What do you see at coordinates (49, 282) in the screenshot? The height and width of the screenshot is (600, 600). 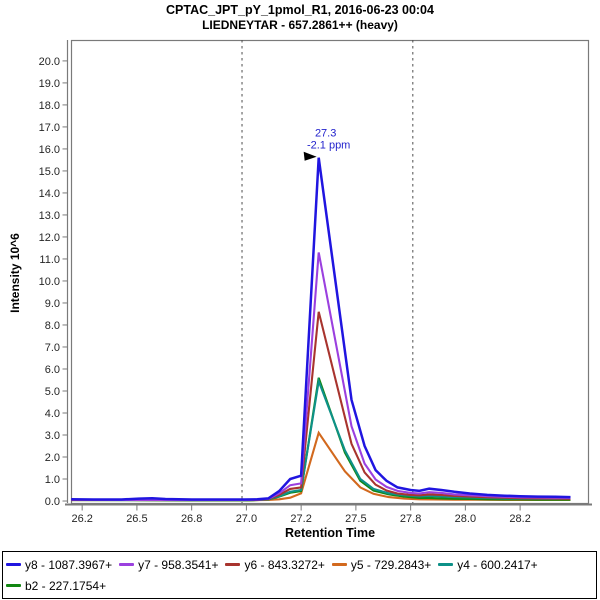 I see `y-tick-label: 10.0` at bounding box center [49, 282].